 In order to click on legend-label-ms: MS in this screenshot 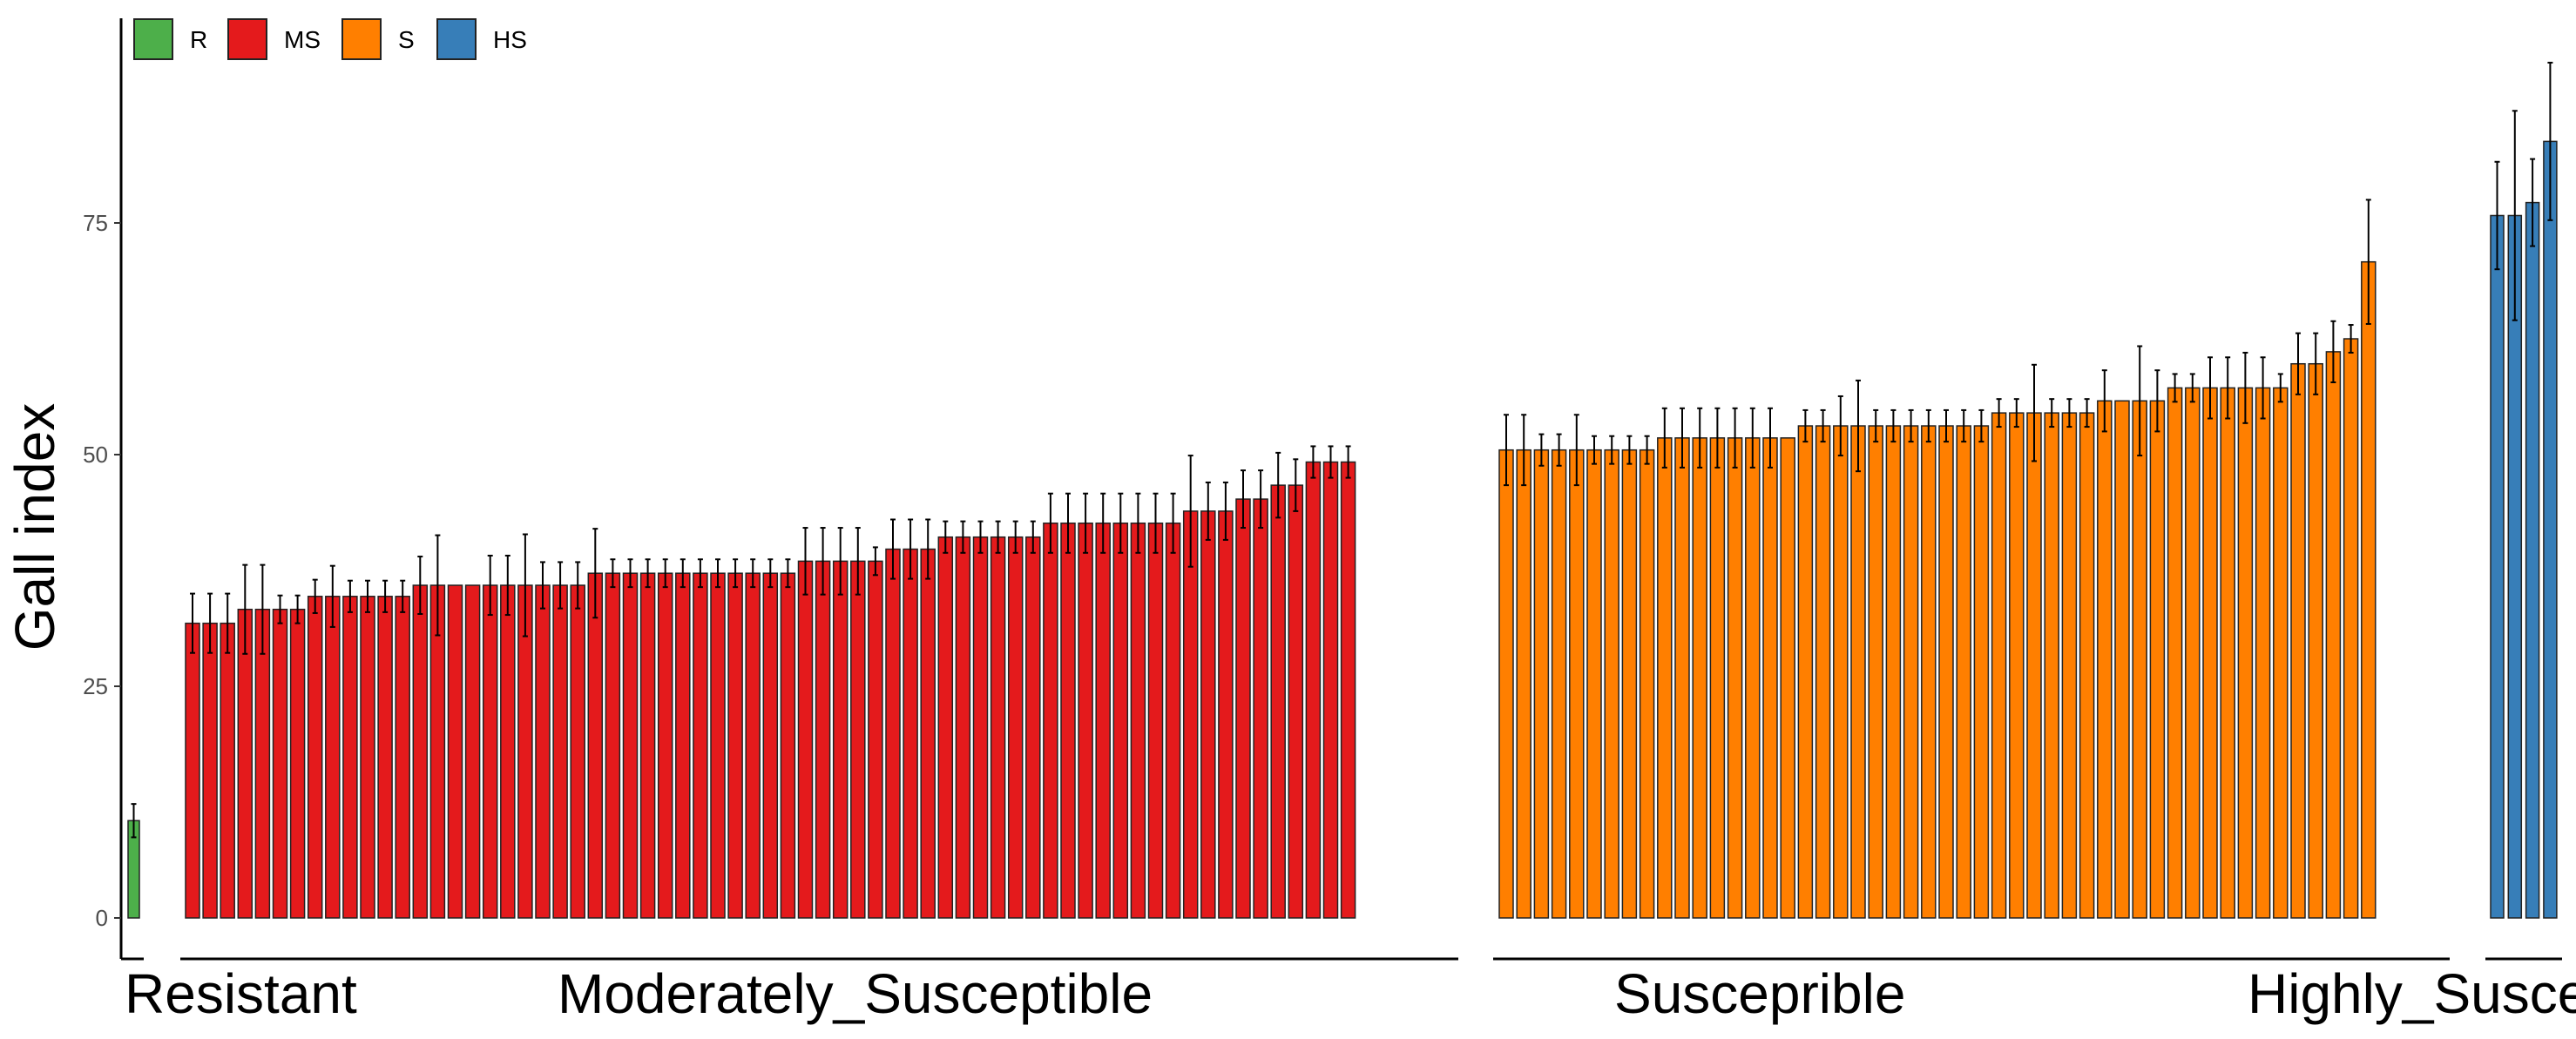, I will do `click(302, 39)`.